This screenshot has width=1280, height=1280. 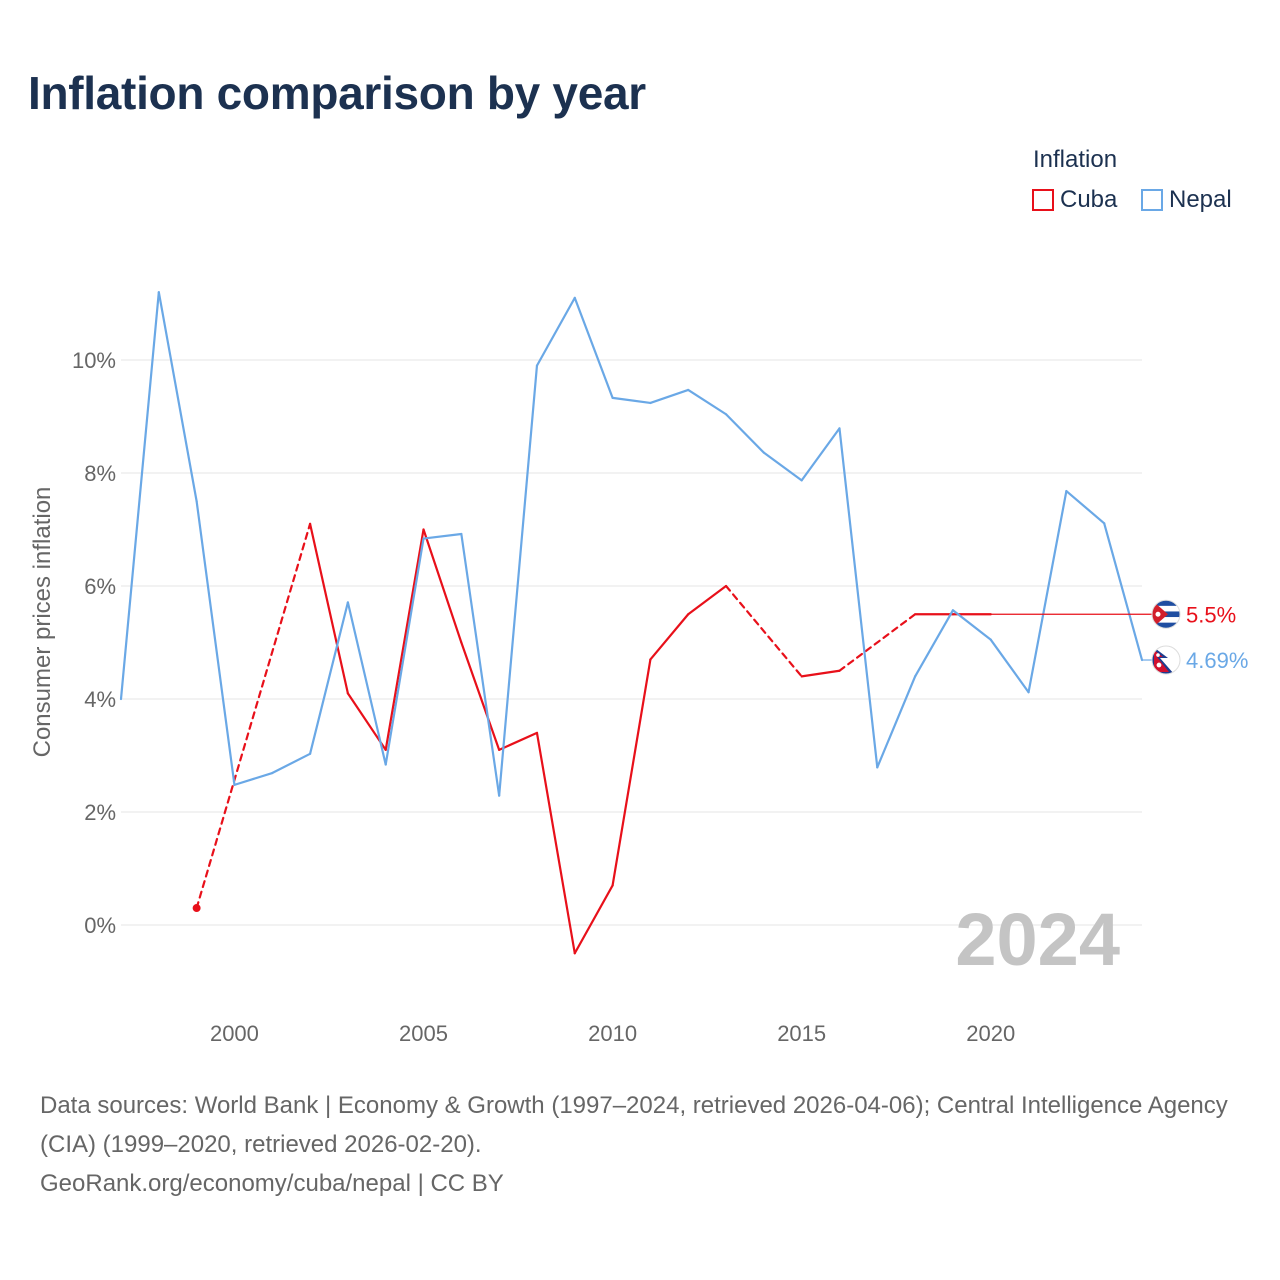 I want to click on nepal-flag-icon, so click(x=1166, y=660).